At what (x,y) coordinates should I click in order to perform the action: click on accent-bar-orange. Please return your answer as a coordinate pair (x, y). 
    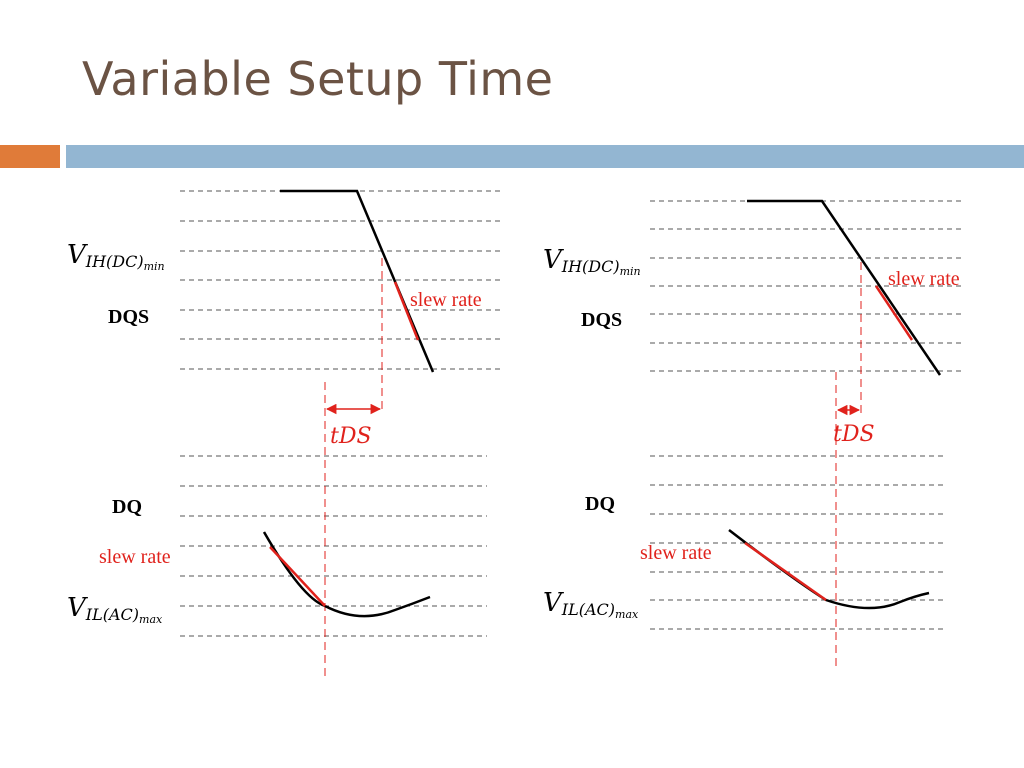
    Looking at the image, I should click on (30, 156).